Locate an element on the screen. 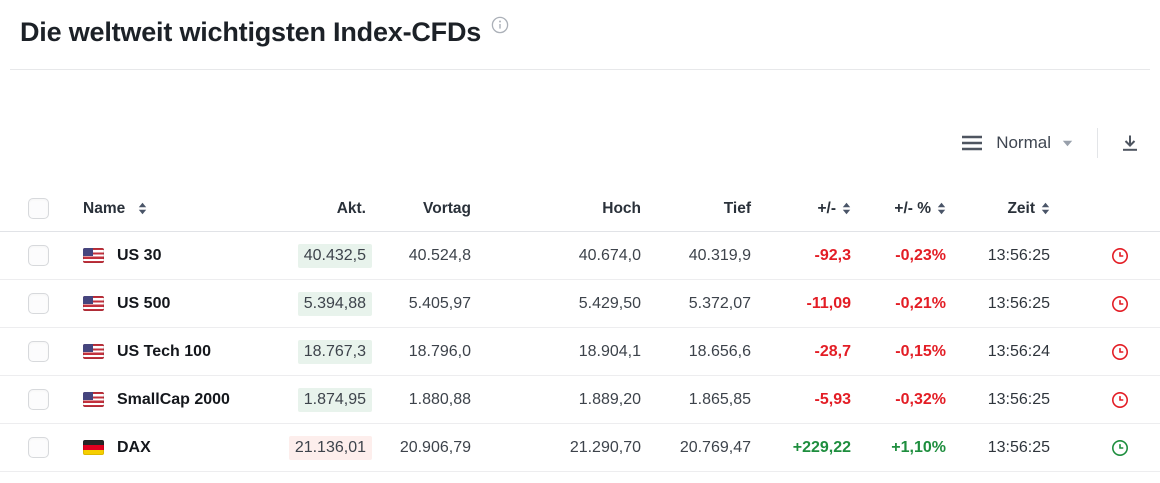  column-header-zeit: Zeit is located at coordinates (1028, 209).